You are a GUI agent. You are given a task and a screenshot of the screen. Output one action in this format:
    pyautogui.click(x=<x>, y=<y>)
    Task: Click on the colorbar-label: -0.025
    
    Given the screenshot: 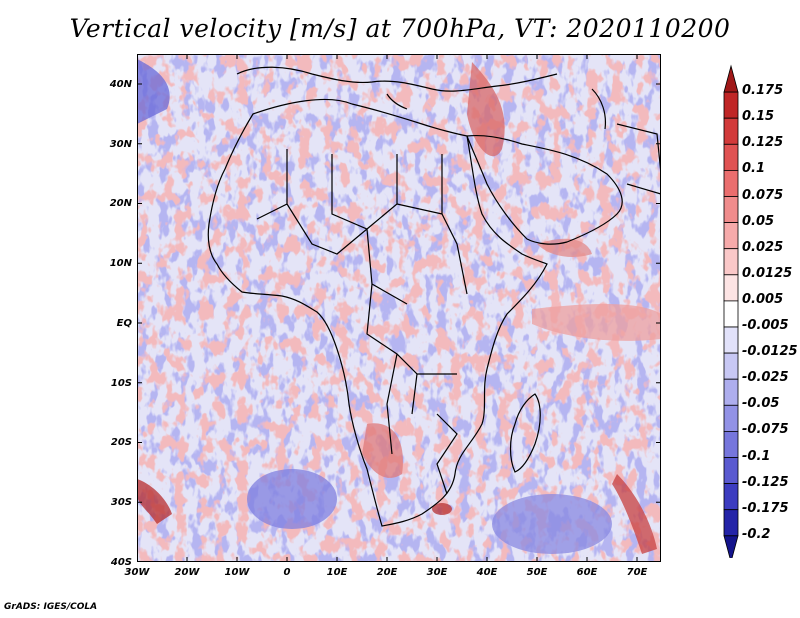 What is the action you would take?
    pyautogui.click(x=765, y=378)
    